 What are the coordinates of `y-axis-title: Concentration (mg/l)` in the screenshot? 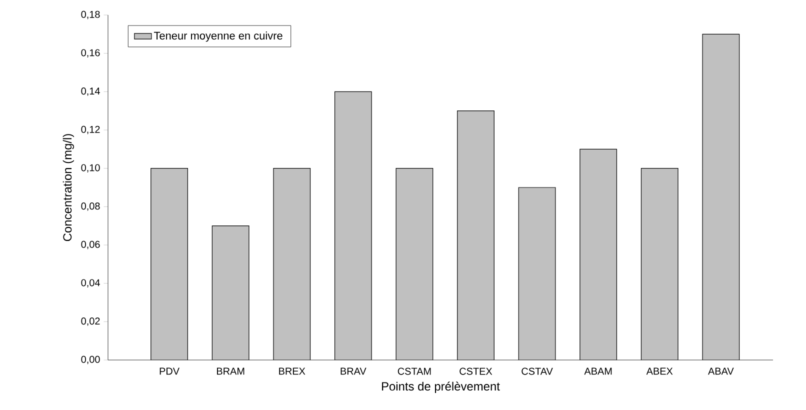 It's located at (68, 188).